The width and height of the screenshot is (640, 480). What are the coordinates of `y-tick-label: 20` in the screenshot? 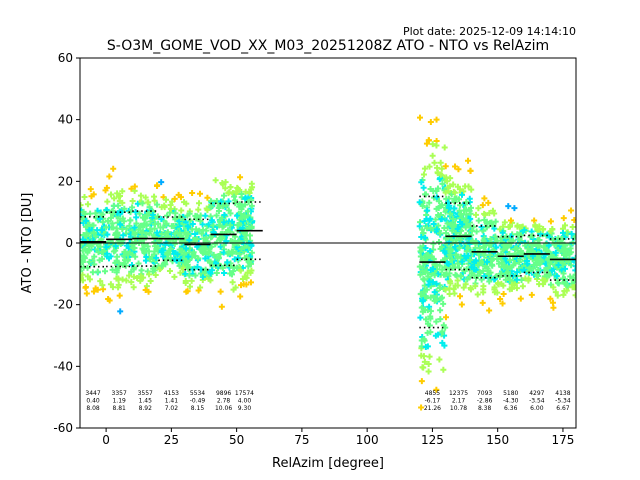 It's located at (65, 181).